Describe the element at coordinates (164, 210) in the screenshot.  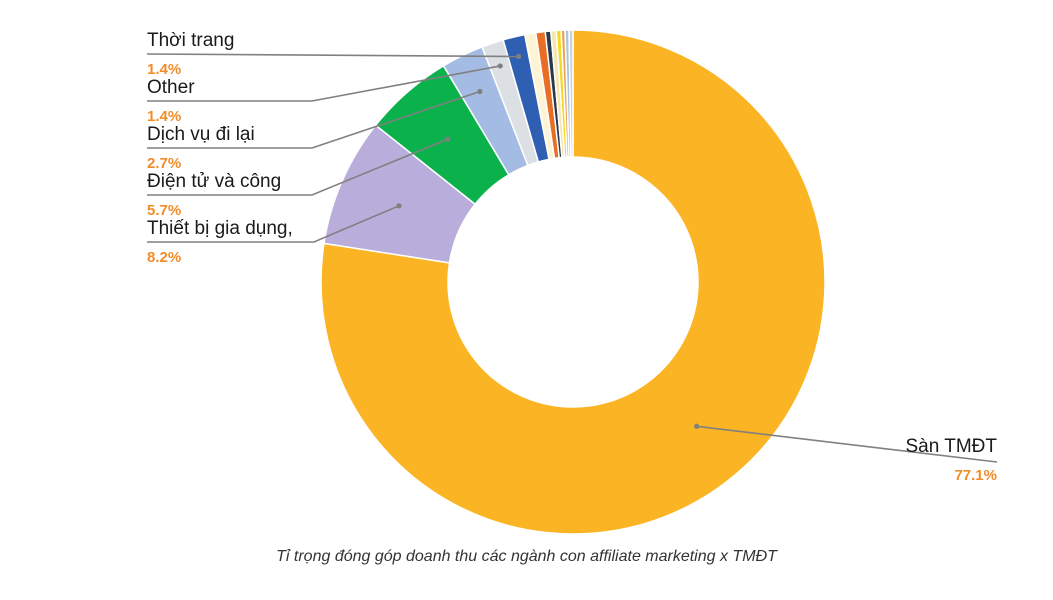
I see `percent-dien-tu-va-cong: 5.7%` at that location.